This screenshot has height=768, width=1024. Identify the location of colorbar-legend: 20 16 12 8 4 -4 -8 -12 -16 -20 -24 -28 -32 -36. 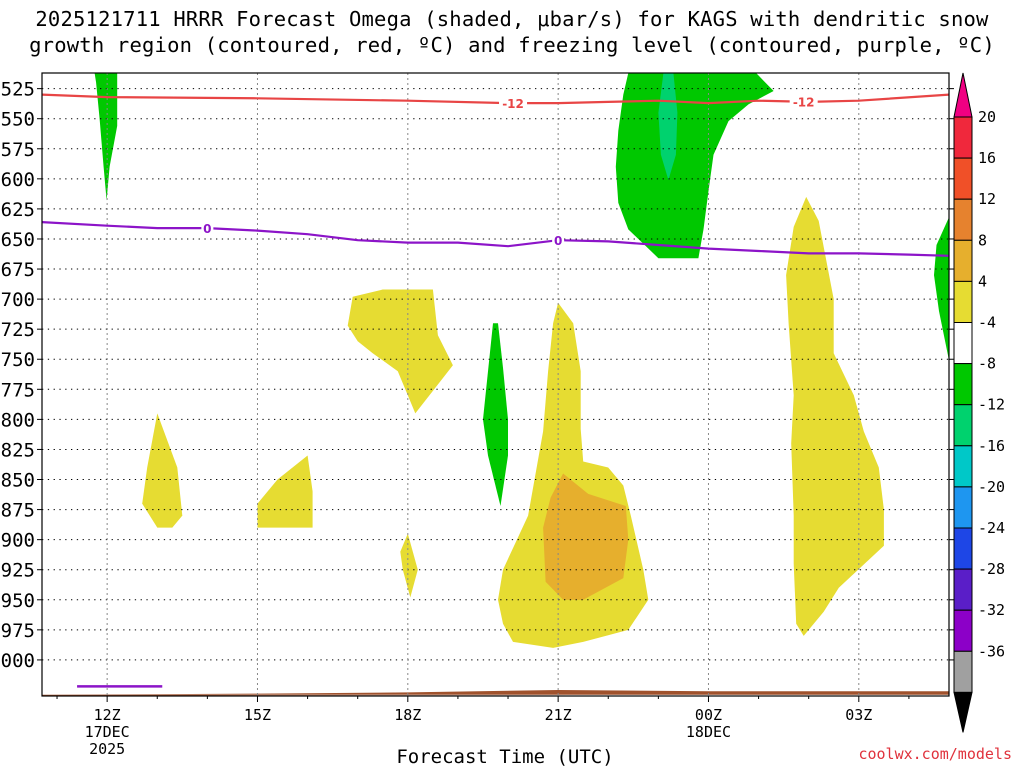
(979, 402).